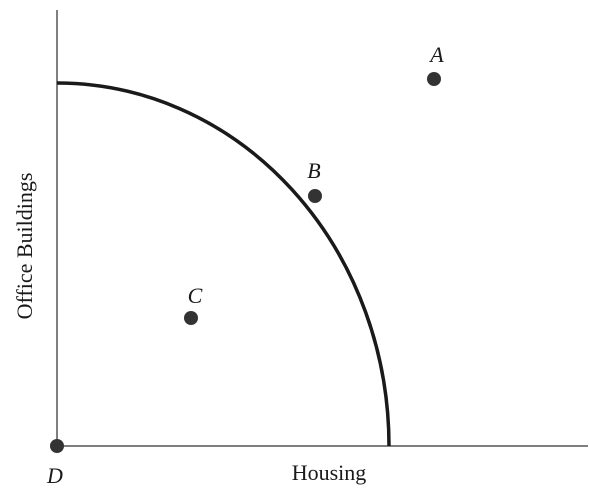  What do you see at coordinates (313, 170) in the screenshot?
I see `point-b-label: B` at bounding box center [313, 170].